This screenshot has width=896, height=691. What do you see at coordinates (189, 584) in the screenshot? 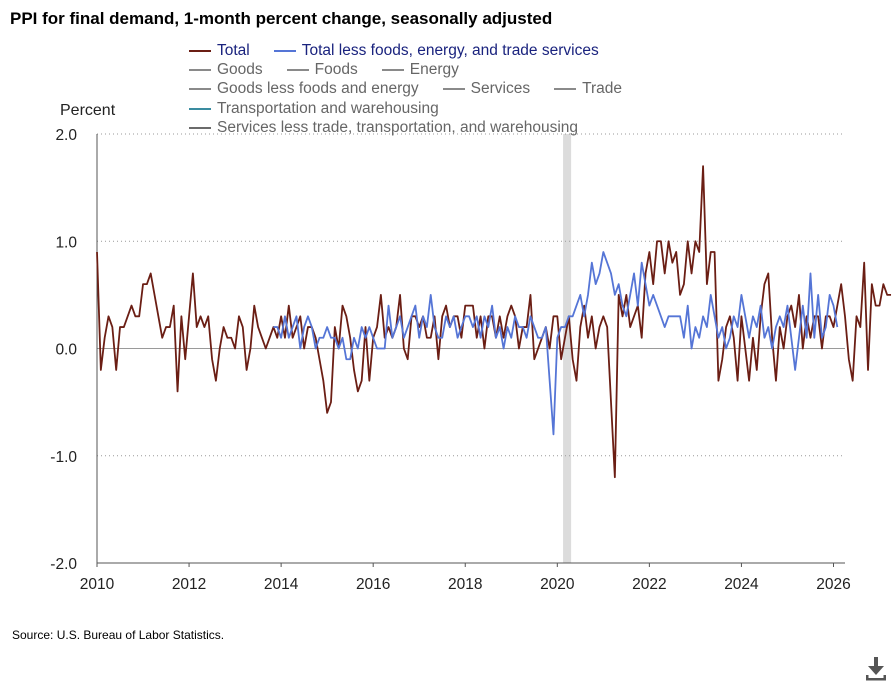
I see `x-tick-label: 2012` at bounding box center [189, 584].